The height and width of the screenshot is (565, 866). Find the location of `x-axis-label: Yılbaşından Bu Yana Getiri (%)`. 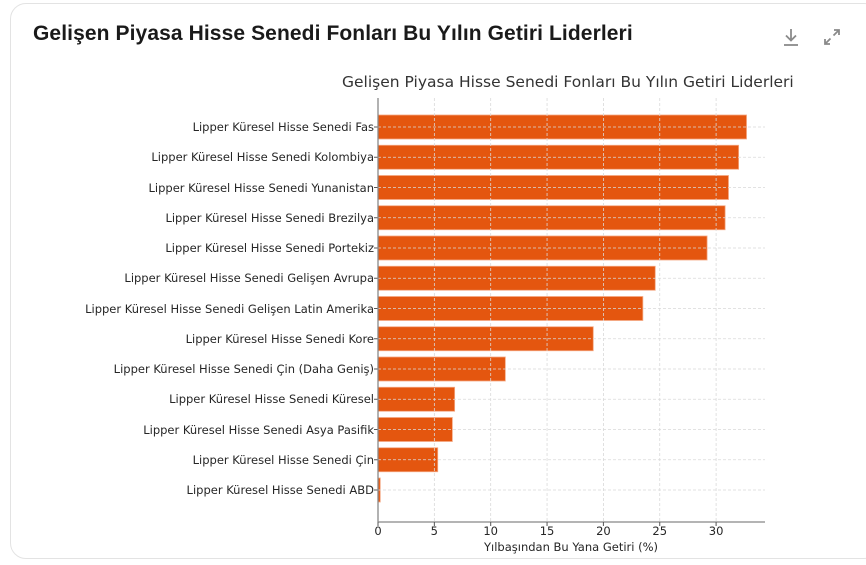

x-axis-label: Yılbaşından Bu Yana Getiri (%) is located at coordinates (571, 547).